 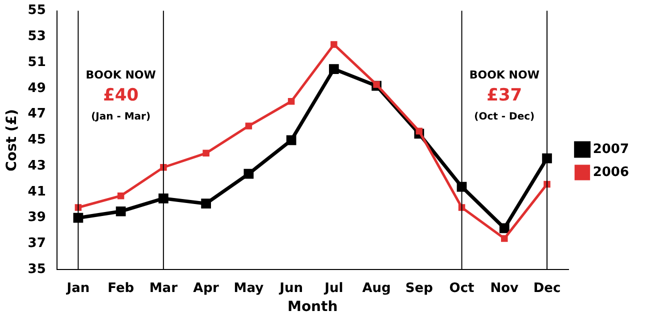 What do you see at coordinates (611, 172) in the screenshot?
I see `legend-label: 2006` at bounding box center [611, 172].